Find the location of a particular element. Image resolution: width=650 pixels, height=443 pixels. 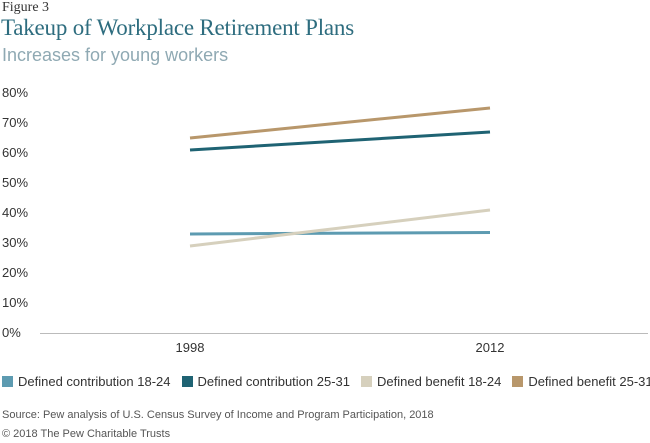

legend-item: Defined benefit 25-31 is located at coordinates (581, 381).